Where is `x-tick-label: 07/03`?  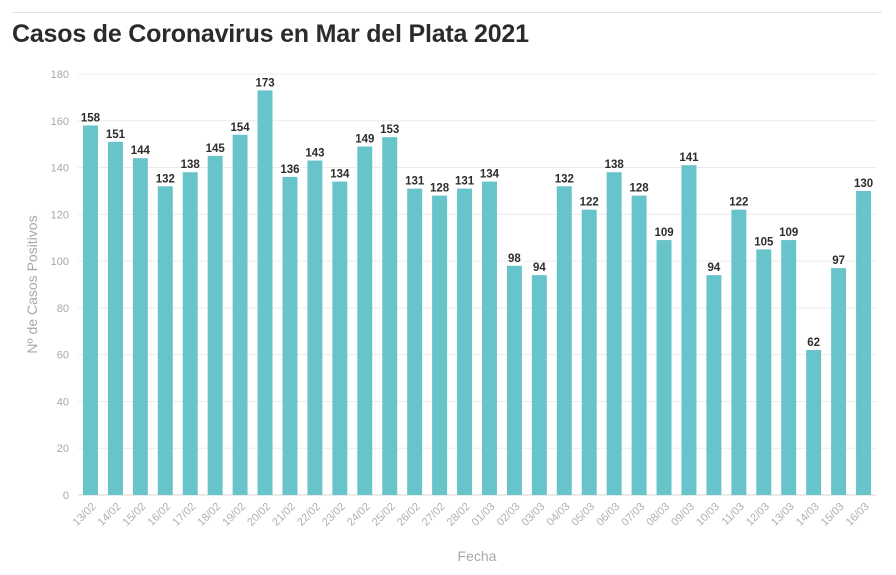 x-tick-label: 07/03 is located at coordinates (633, 515).